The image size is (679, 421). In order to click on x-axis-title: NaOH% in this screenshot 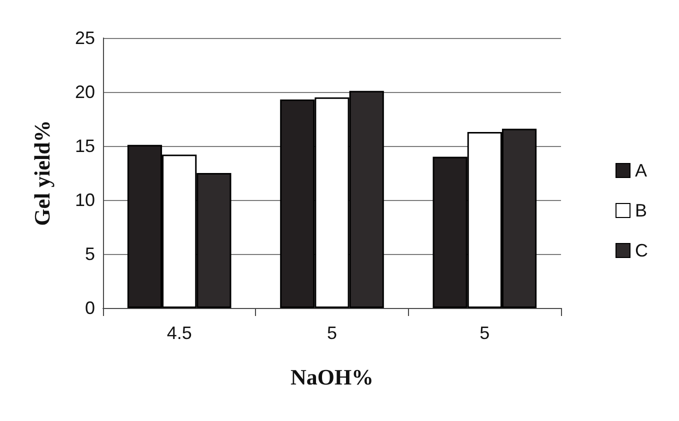, I will do `click(332, 377)`.